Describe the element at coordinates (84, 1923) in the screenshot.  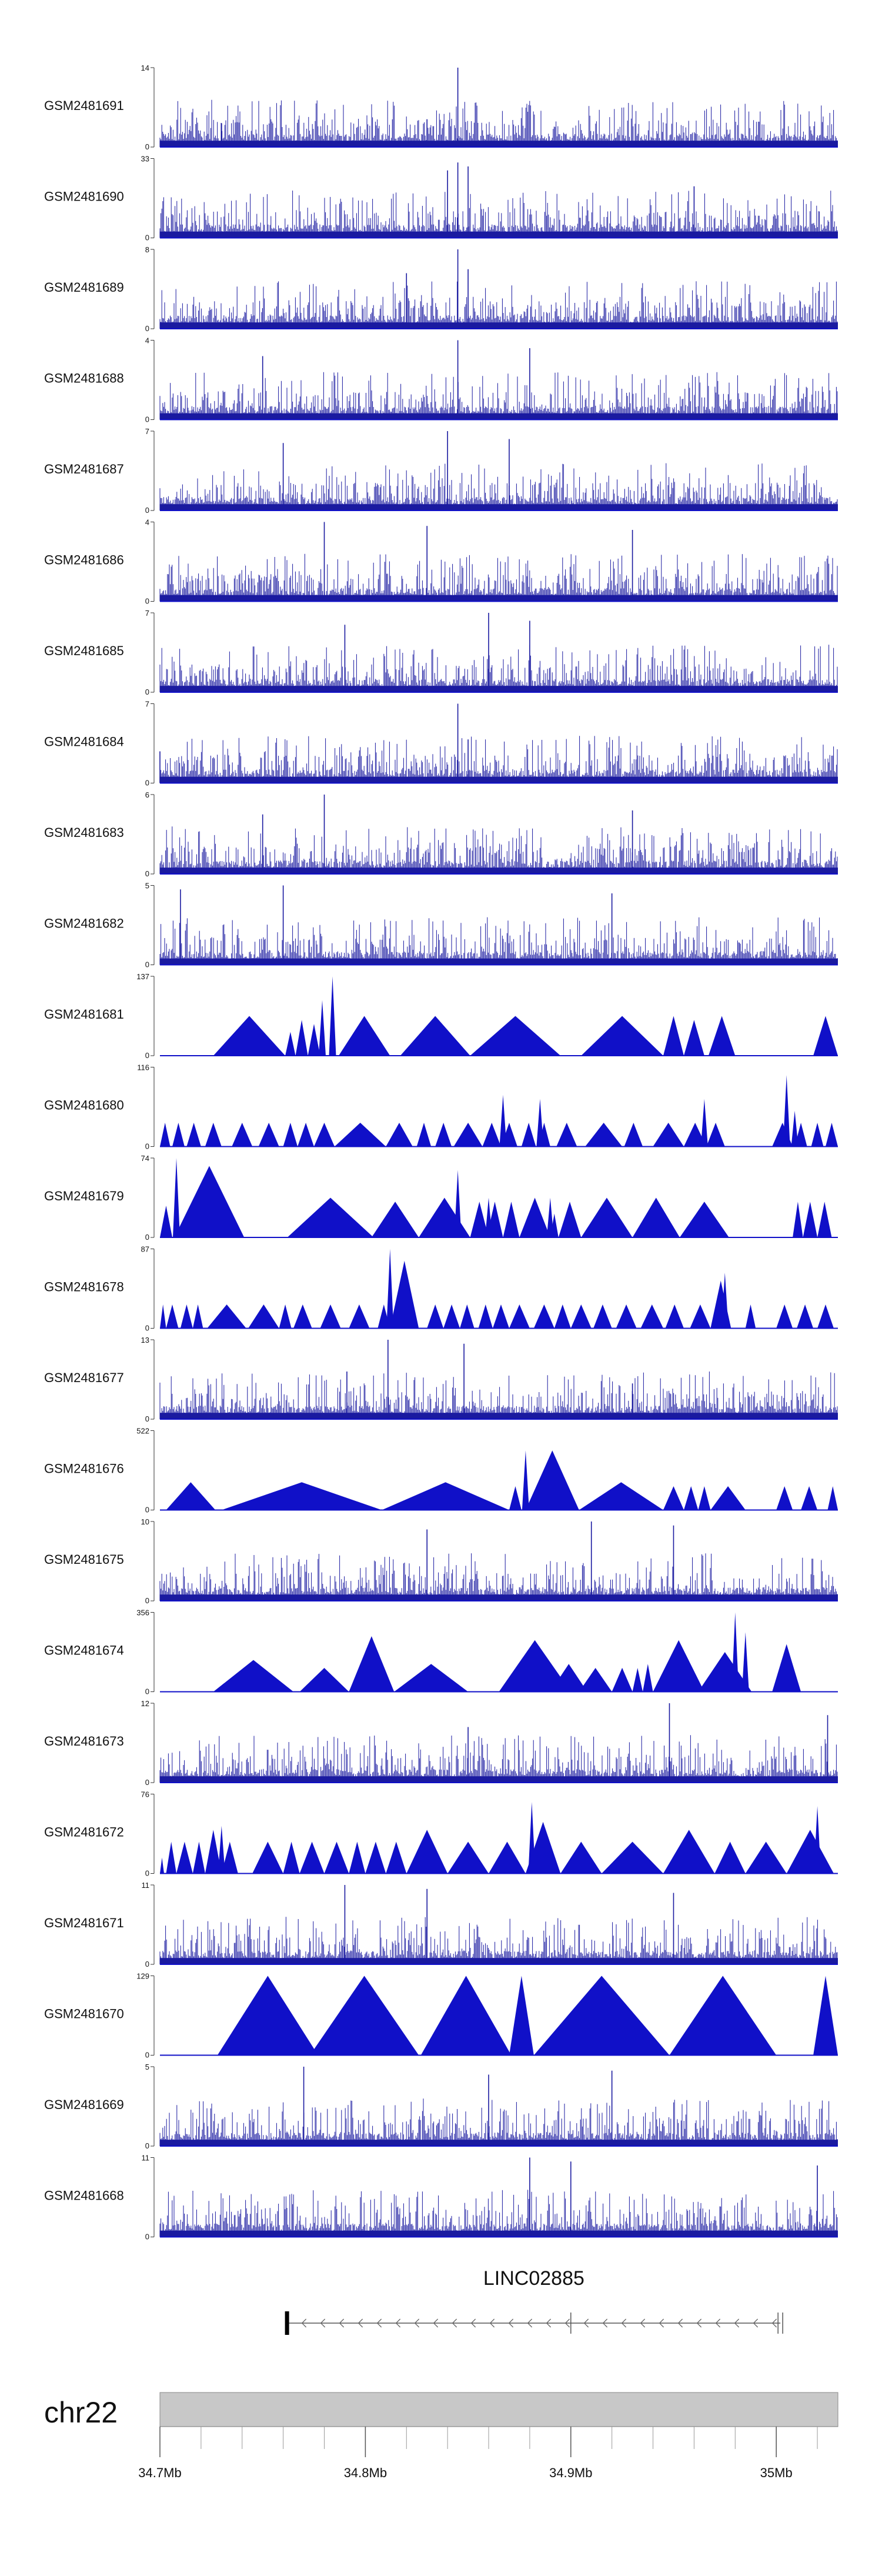
I see `track-label: GSM2481671` at that location.